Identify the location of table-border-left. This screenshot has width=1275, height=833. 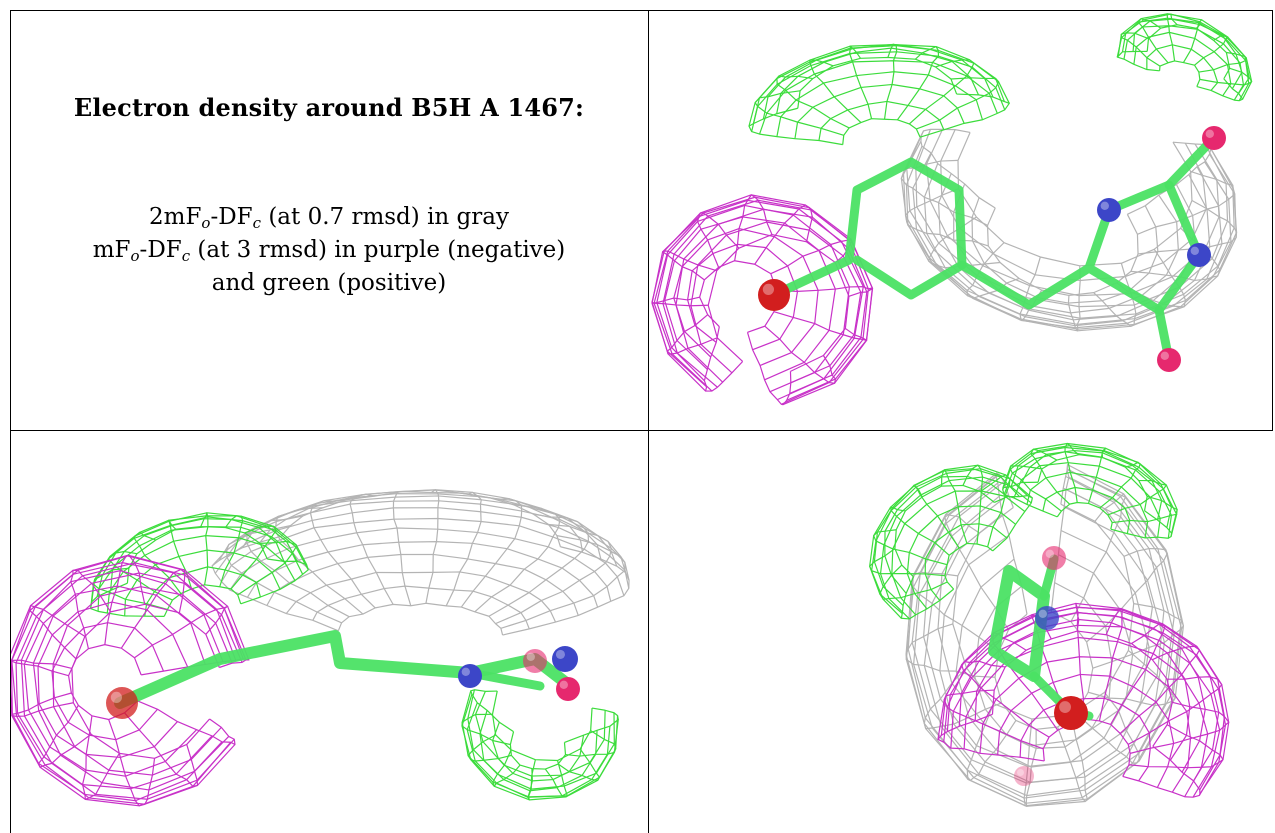
(10, 421).